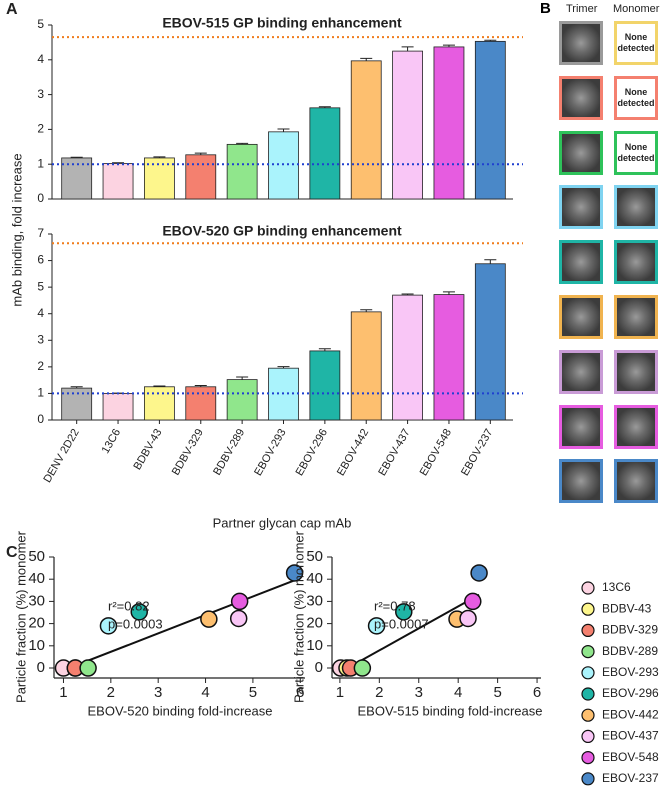 This screenshot has width=669, height=798. What do you see at coordinates (40, 260) in the screenshot?
I see `y-tick-label: 6` at bounding box center [40, 260].